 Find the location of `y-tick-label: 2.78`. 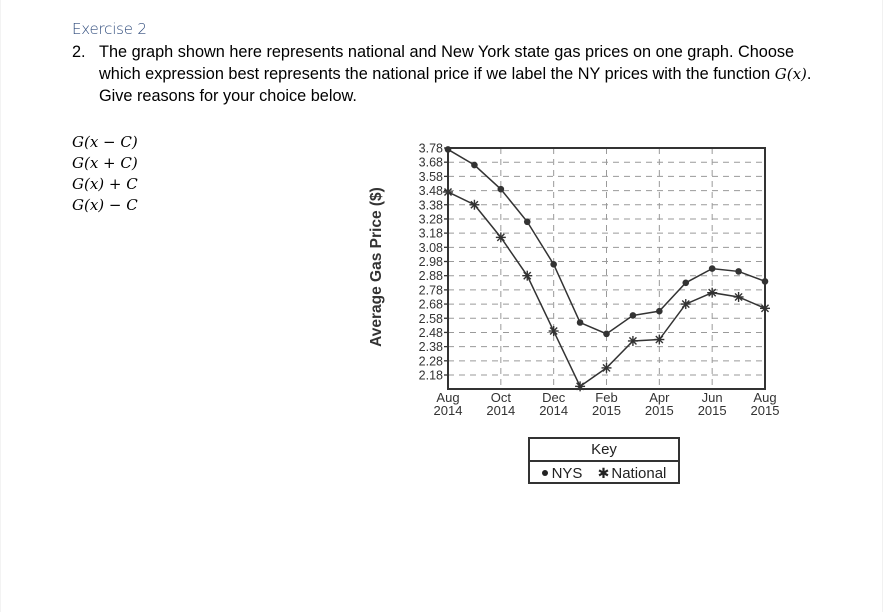

y-tick-label: 2.78 is located at coordinates (431, 290).